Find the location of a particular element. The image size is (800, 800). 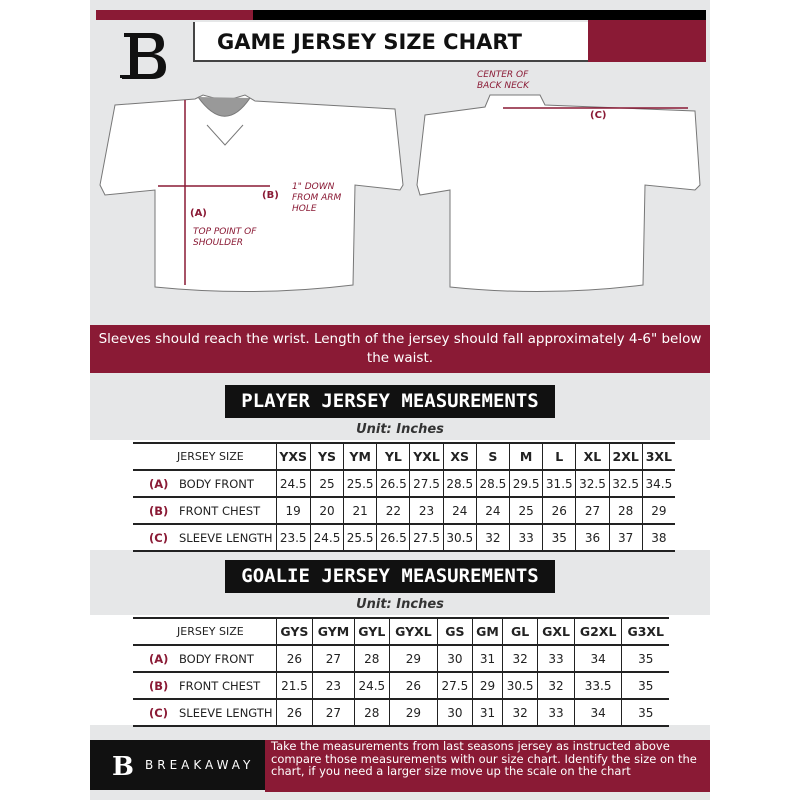

footer-brand: B BREAKAWAY is located at coordinates (177, 765).